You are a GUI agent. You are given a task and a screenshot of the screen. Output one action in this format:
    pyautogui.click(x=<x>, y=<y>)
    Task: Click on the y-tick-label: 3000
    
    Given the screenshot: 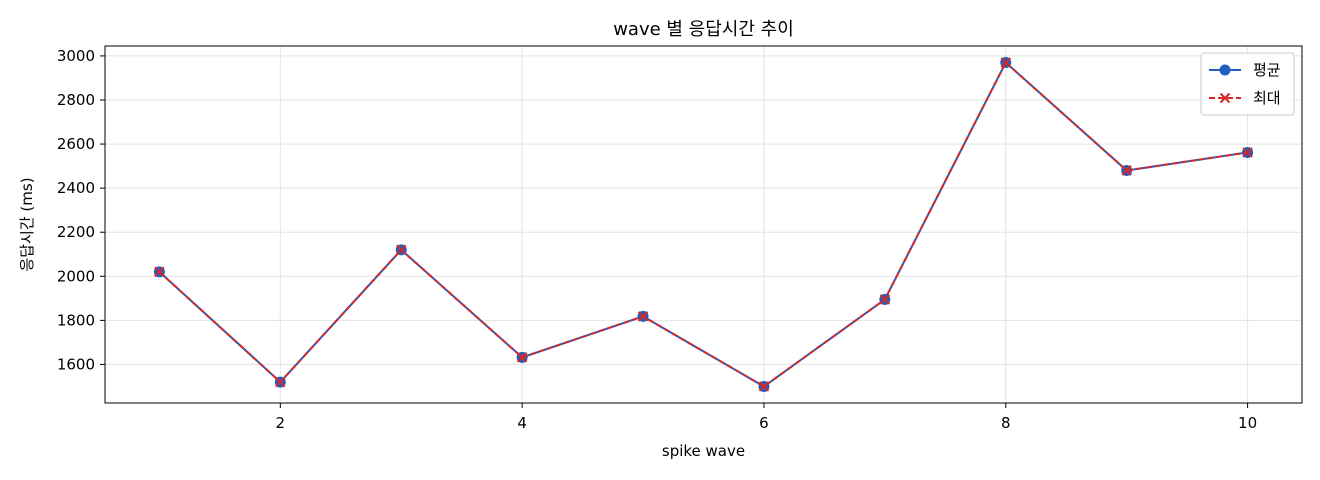 What is the action you would take?
    pyautogui.click(x=76, y=56)
    